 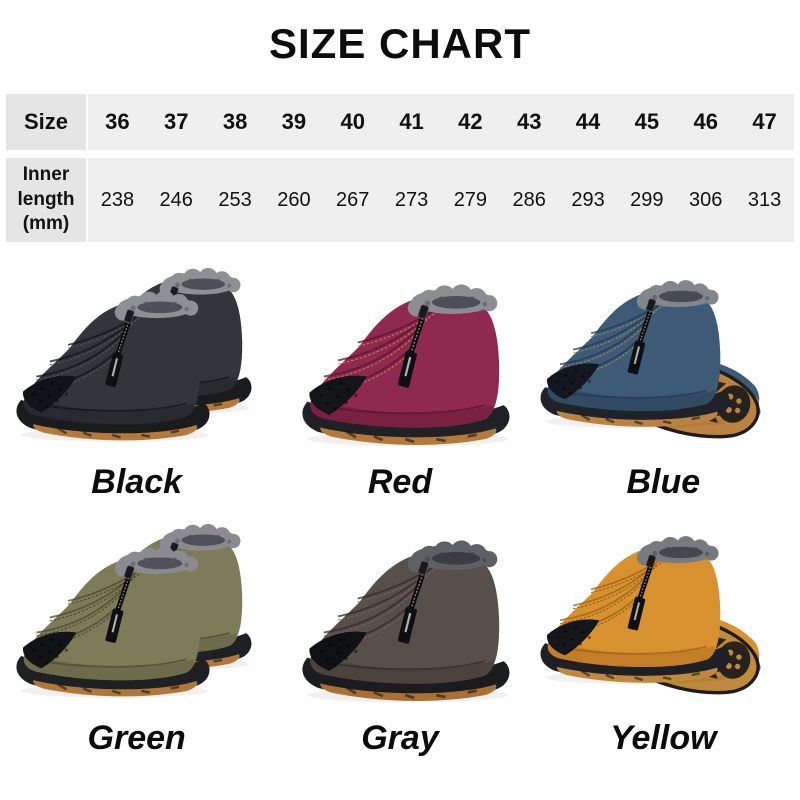 I want to click on product-card-blue: Blue, so click(x=663, y=384).